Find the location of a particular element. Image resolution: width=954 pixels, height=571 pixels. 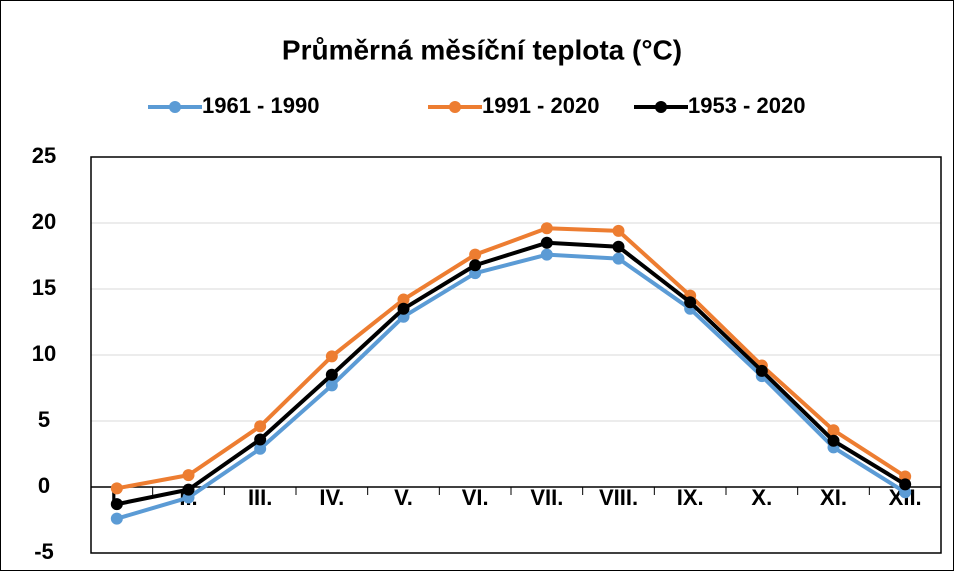

y-tick-label: 10 is located at coordinates (44, 353).